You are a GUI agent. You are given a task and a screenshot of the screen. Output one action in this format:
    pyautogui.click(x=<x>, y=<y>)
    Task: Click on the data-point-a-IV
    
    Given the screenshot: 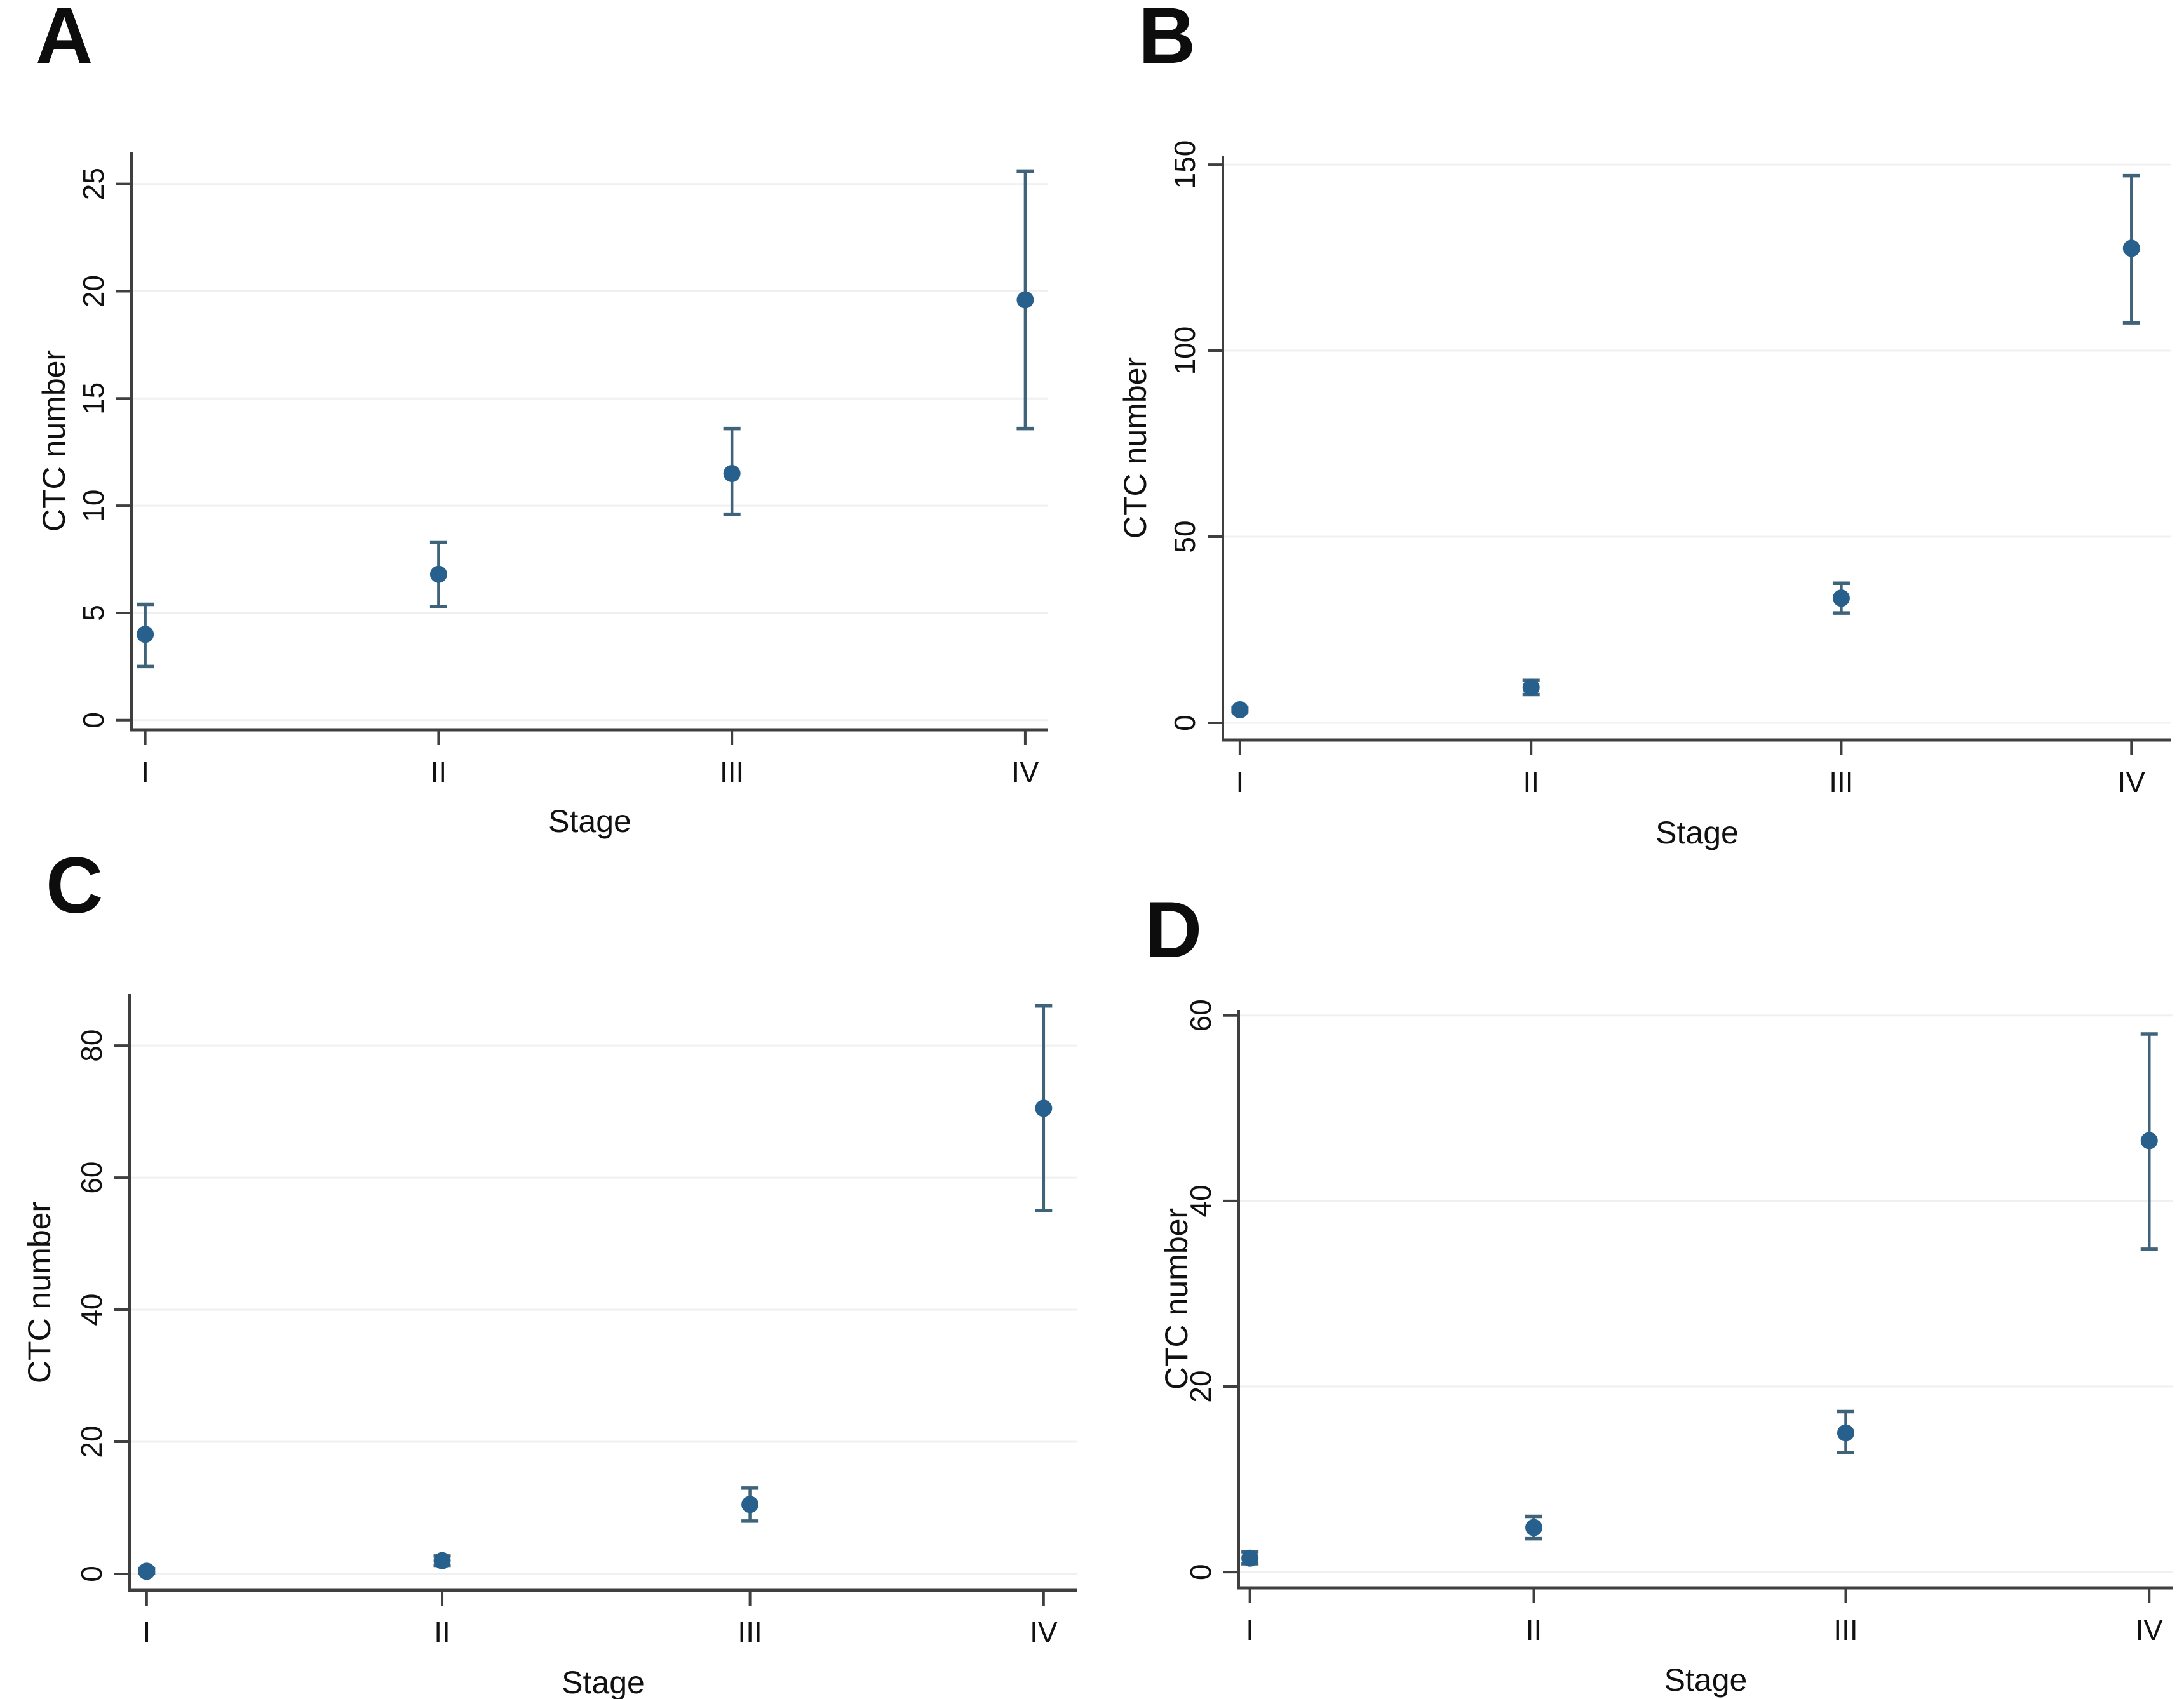 What is the action you would take?
    pyautogui.click(x=1025, y=300)
    